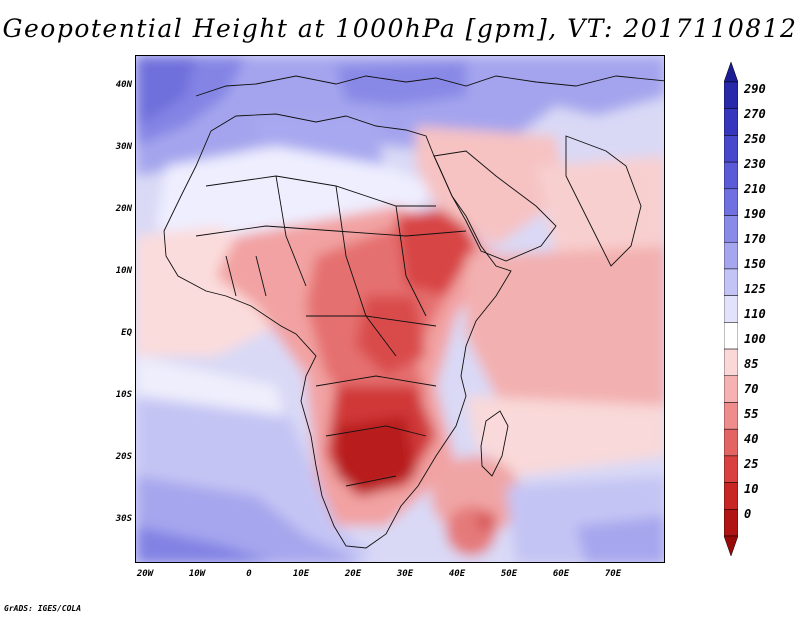 This screenshot has height=618, width=800. I want to click on colorbar-label: 250, so click(755, 139).